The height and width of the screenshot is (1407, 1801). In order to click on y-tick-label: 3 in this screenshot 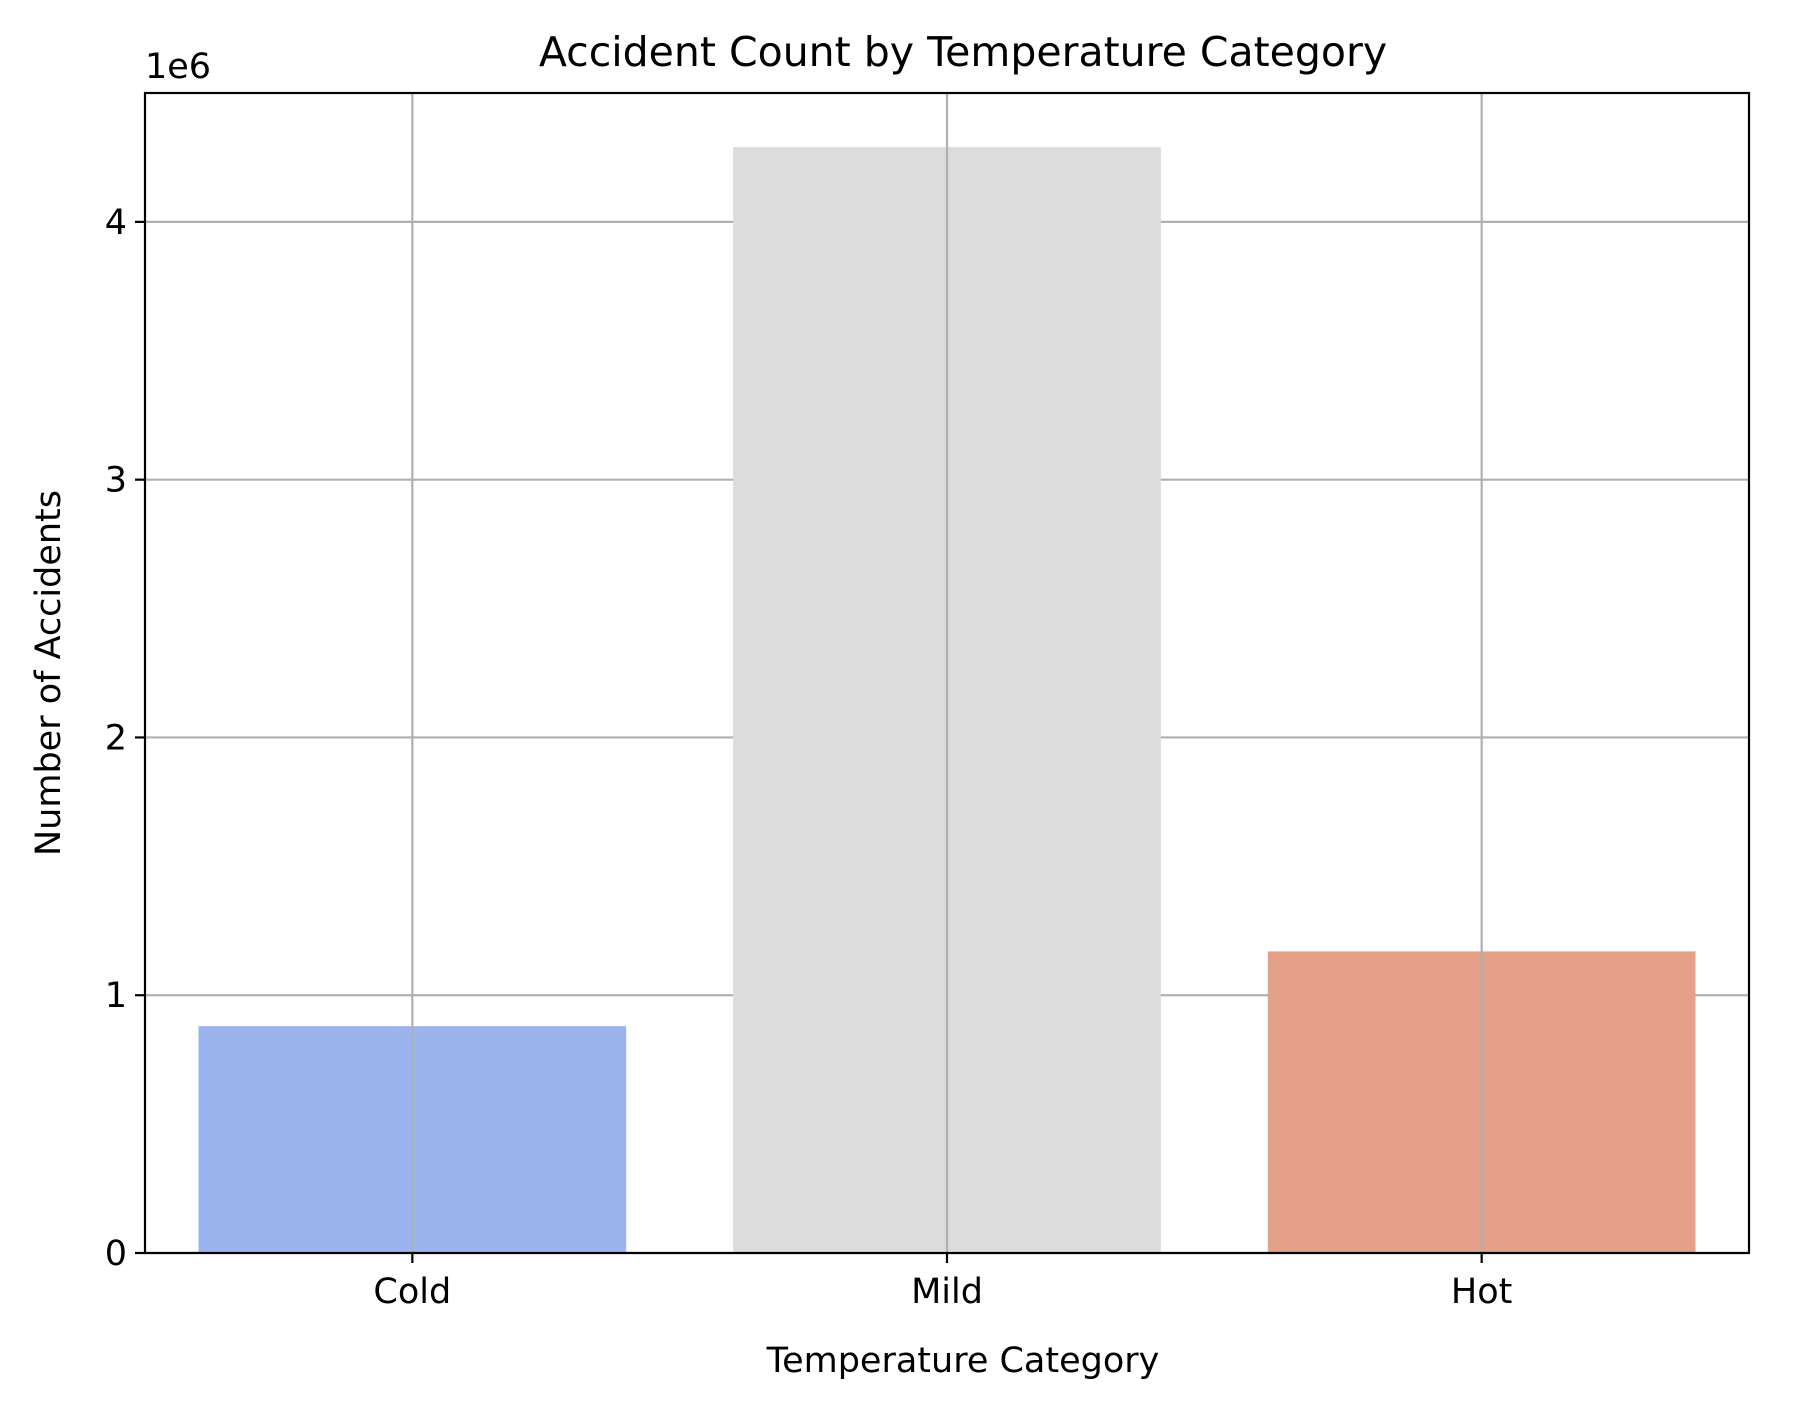, I will do `click(116, 481)`.